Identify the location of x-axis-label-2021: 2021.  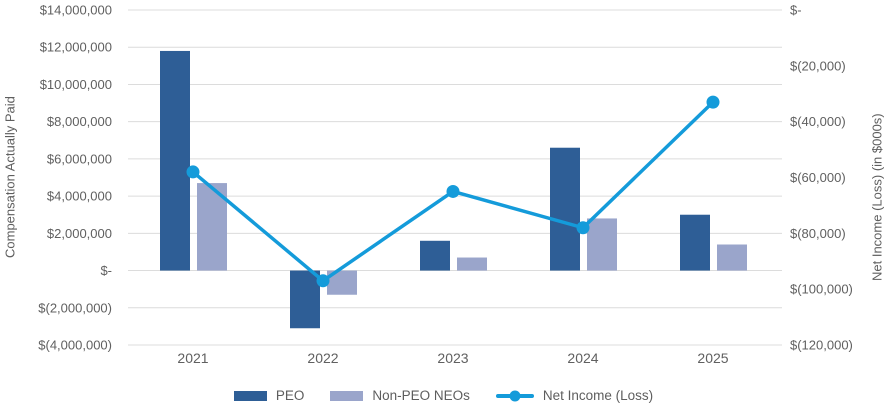
(192, 358).